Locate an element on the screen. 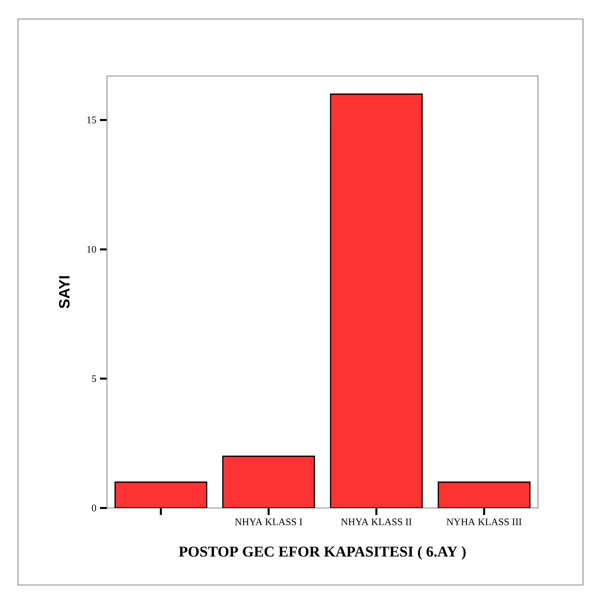  x-tick-label: NYHA KLASS III is located at coordinates (484, 522).